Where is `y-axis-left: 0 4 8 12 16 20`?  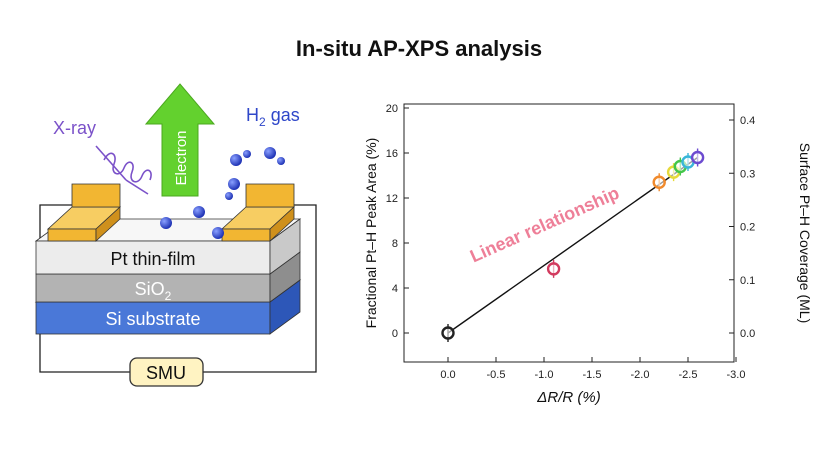
y-axis-left: 0 4 8 12 16 20 is located at coordinates (397, 221).